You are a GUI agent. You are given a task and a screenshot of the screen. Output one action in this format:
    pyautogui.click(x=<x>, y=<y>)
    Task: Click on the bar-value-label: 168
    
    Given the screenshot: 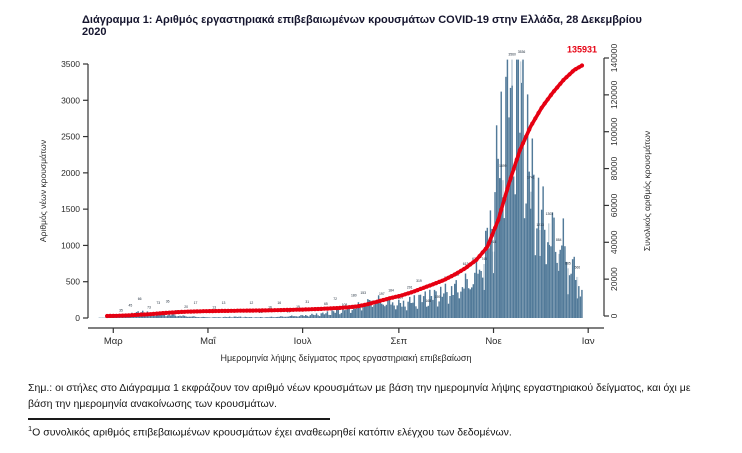 What is the action you would take?
    pyautogui.click(x=428, y=301)
    